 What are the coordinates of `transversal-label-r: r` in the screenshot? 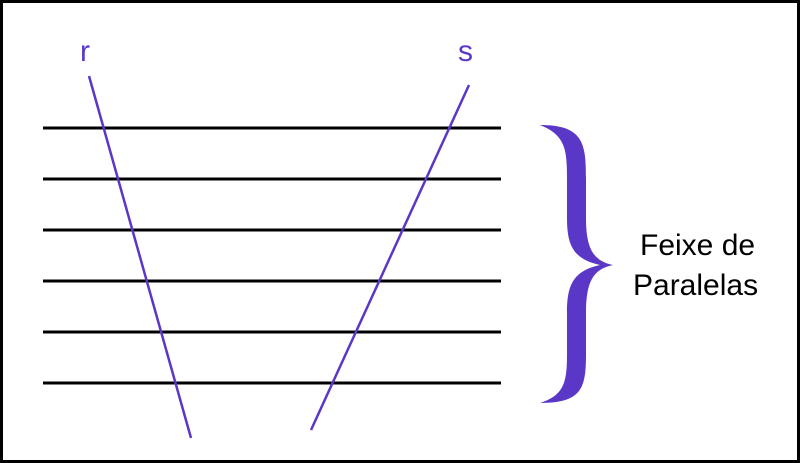 It's located at (85, 51).